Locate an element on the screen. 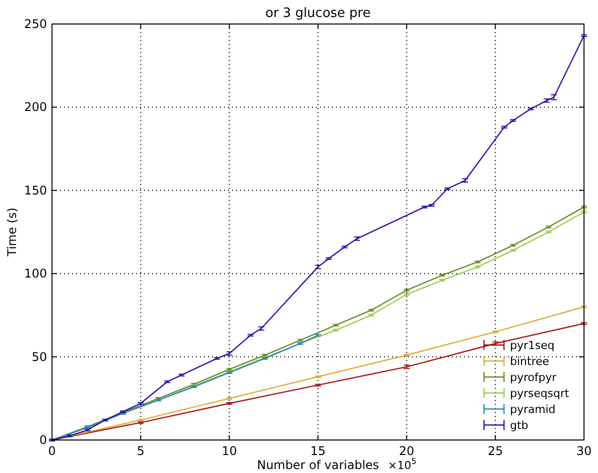  x-tick-label: 15 is located at coordinates (318, 451).